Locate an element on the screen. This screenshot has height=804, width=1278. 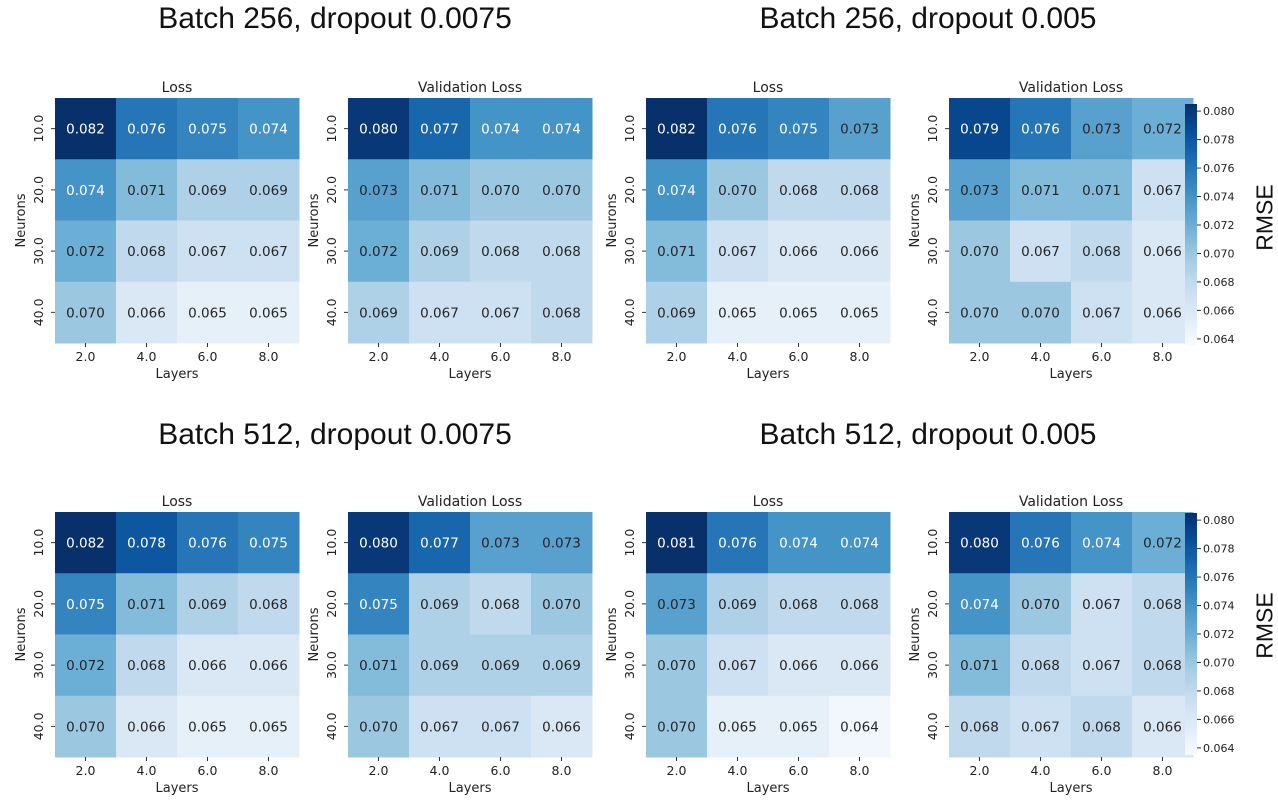
cell-value-label: 0.073 is located at coordinates (859, 130).